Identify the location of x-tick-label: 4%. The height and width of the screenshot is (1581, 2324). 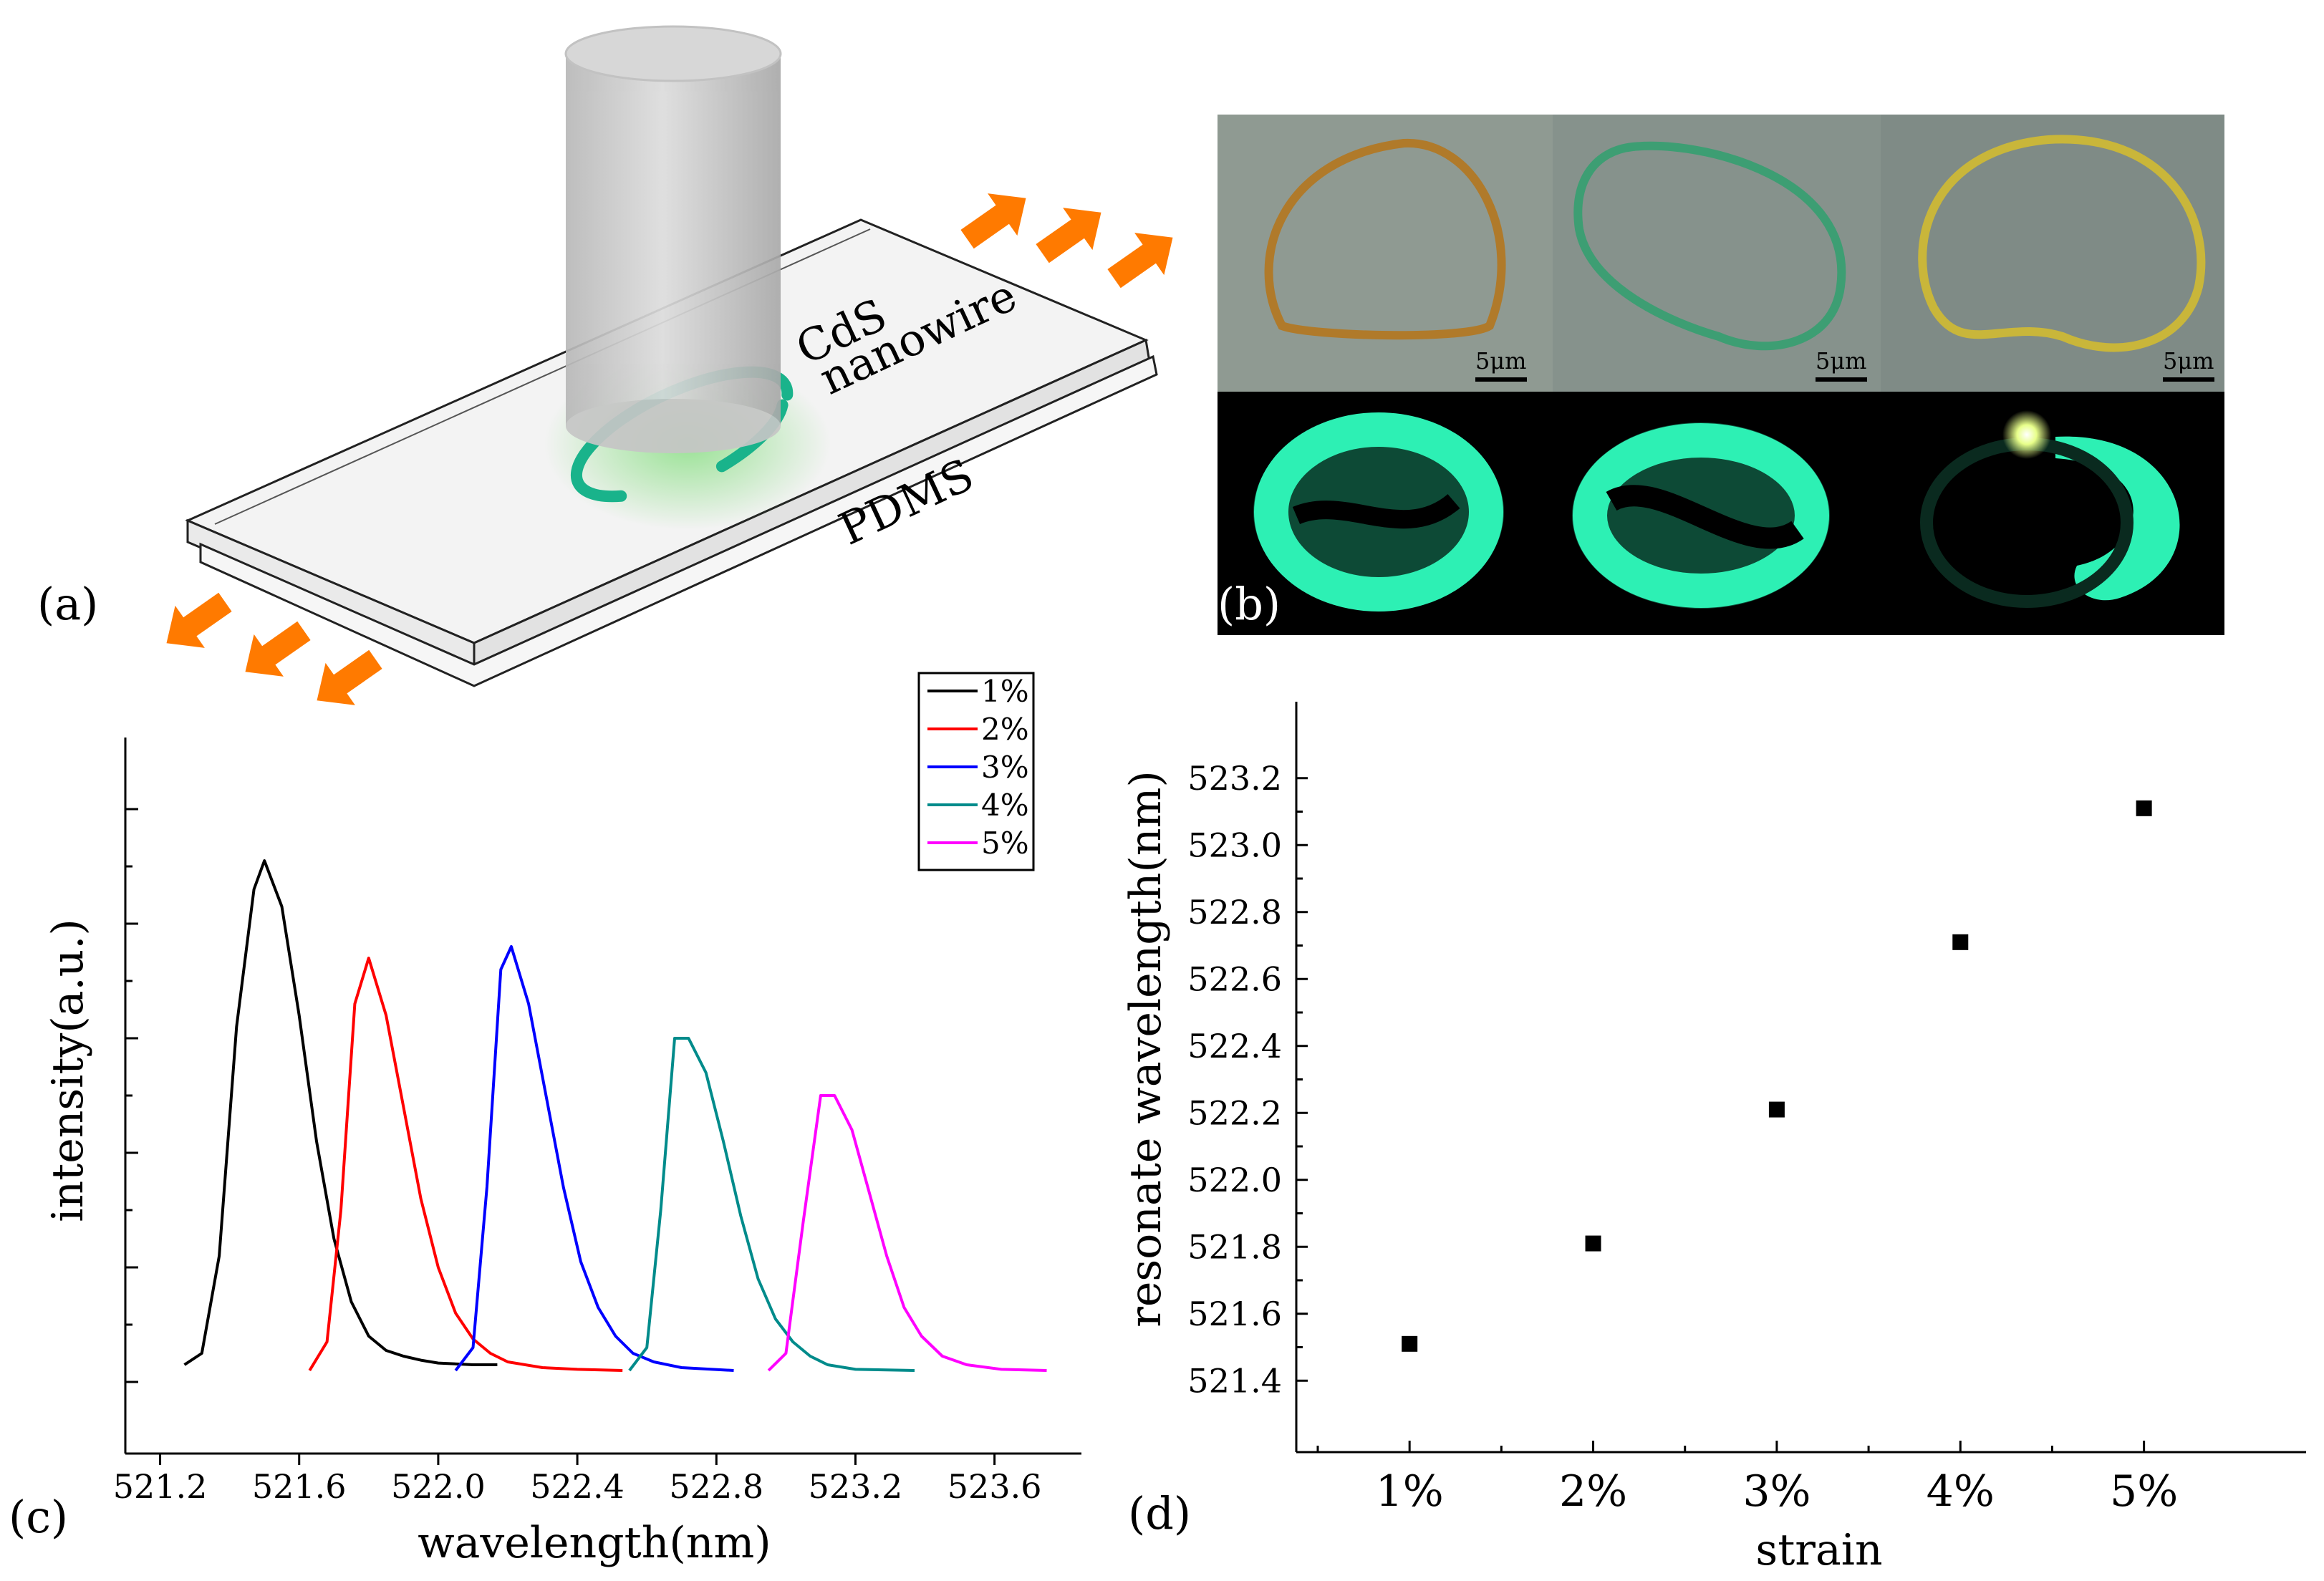
(1961, 1491).